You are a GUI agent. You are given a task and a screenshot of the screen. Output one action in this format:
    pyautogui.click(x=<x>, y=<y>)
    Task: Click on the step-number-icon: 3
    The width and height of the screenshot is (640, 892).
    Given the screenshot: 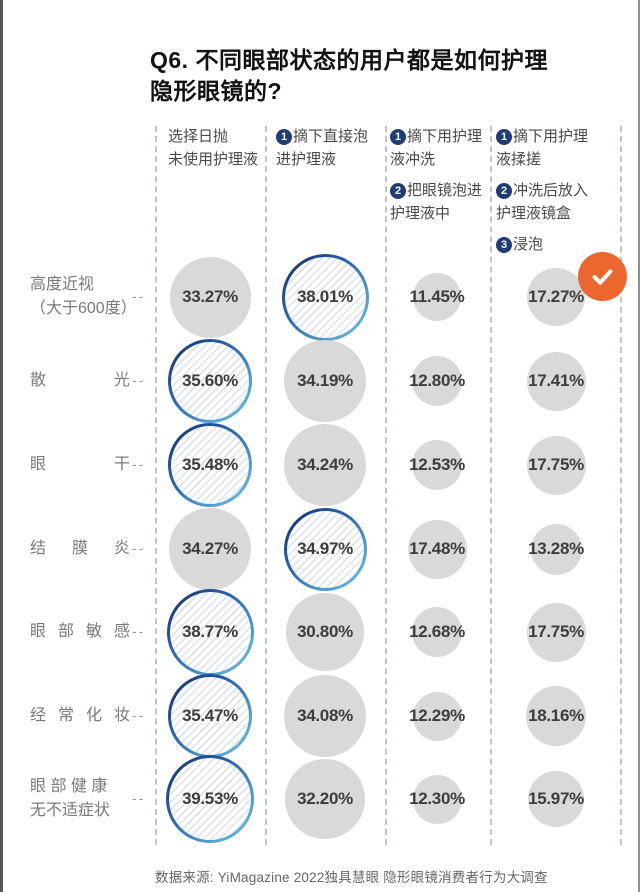 What is the action you would take?
    pyautogui.click(x=504, y=245)
    